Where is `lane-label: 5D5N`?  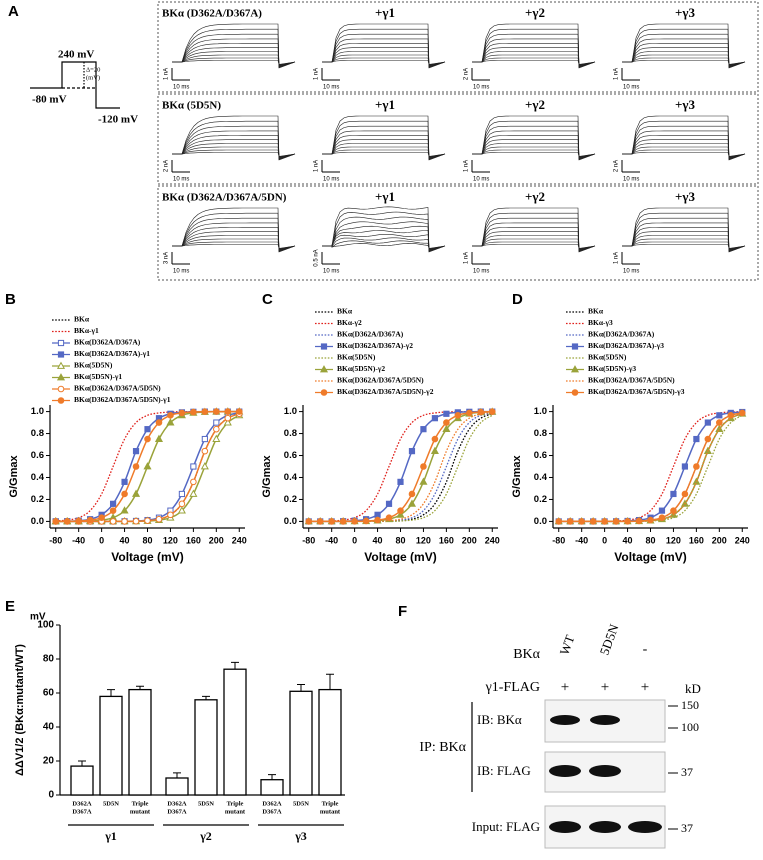 lane-label: 5D5N is located at coordinates (609, 639).